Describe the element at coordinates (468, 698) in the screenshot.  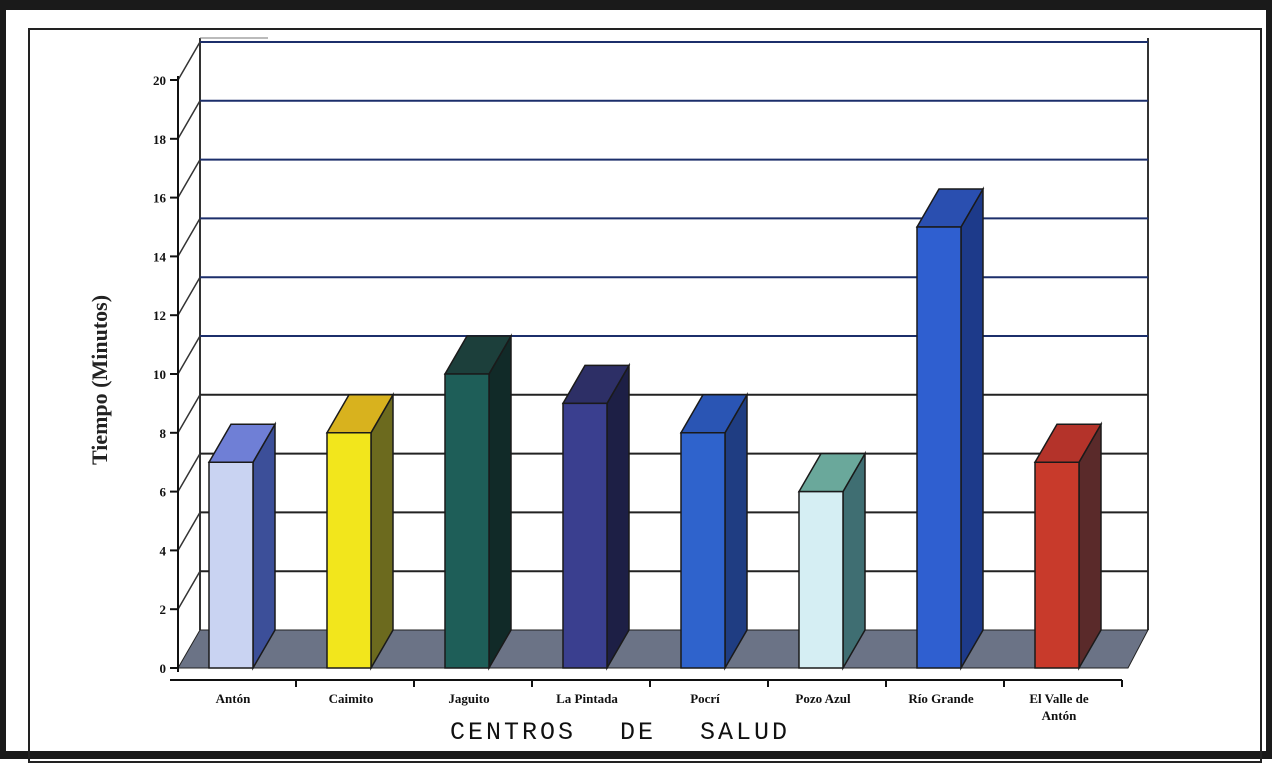
I see `x-tick-label: Jaguito` at that location.